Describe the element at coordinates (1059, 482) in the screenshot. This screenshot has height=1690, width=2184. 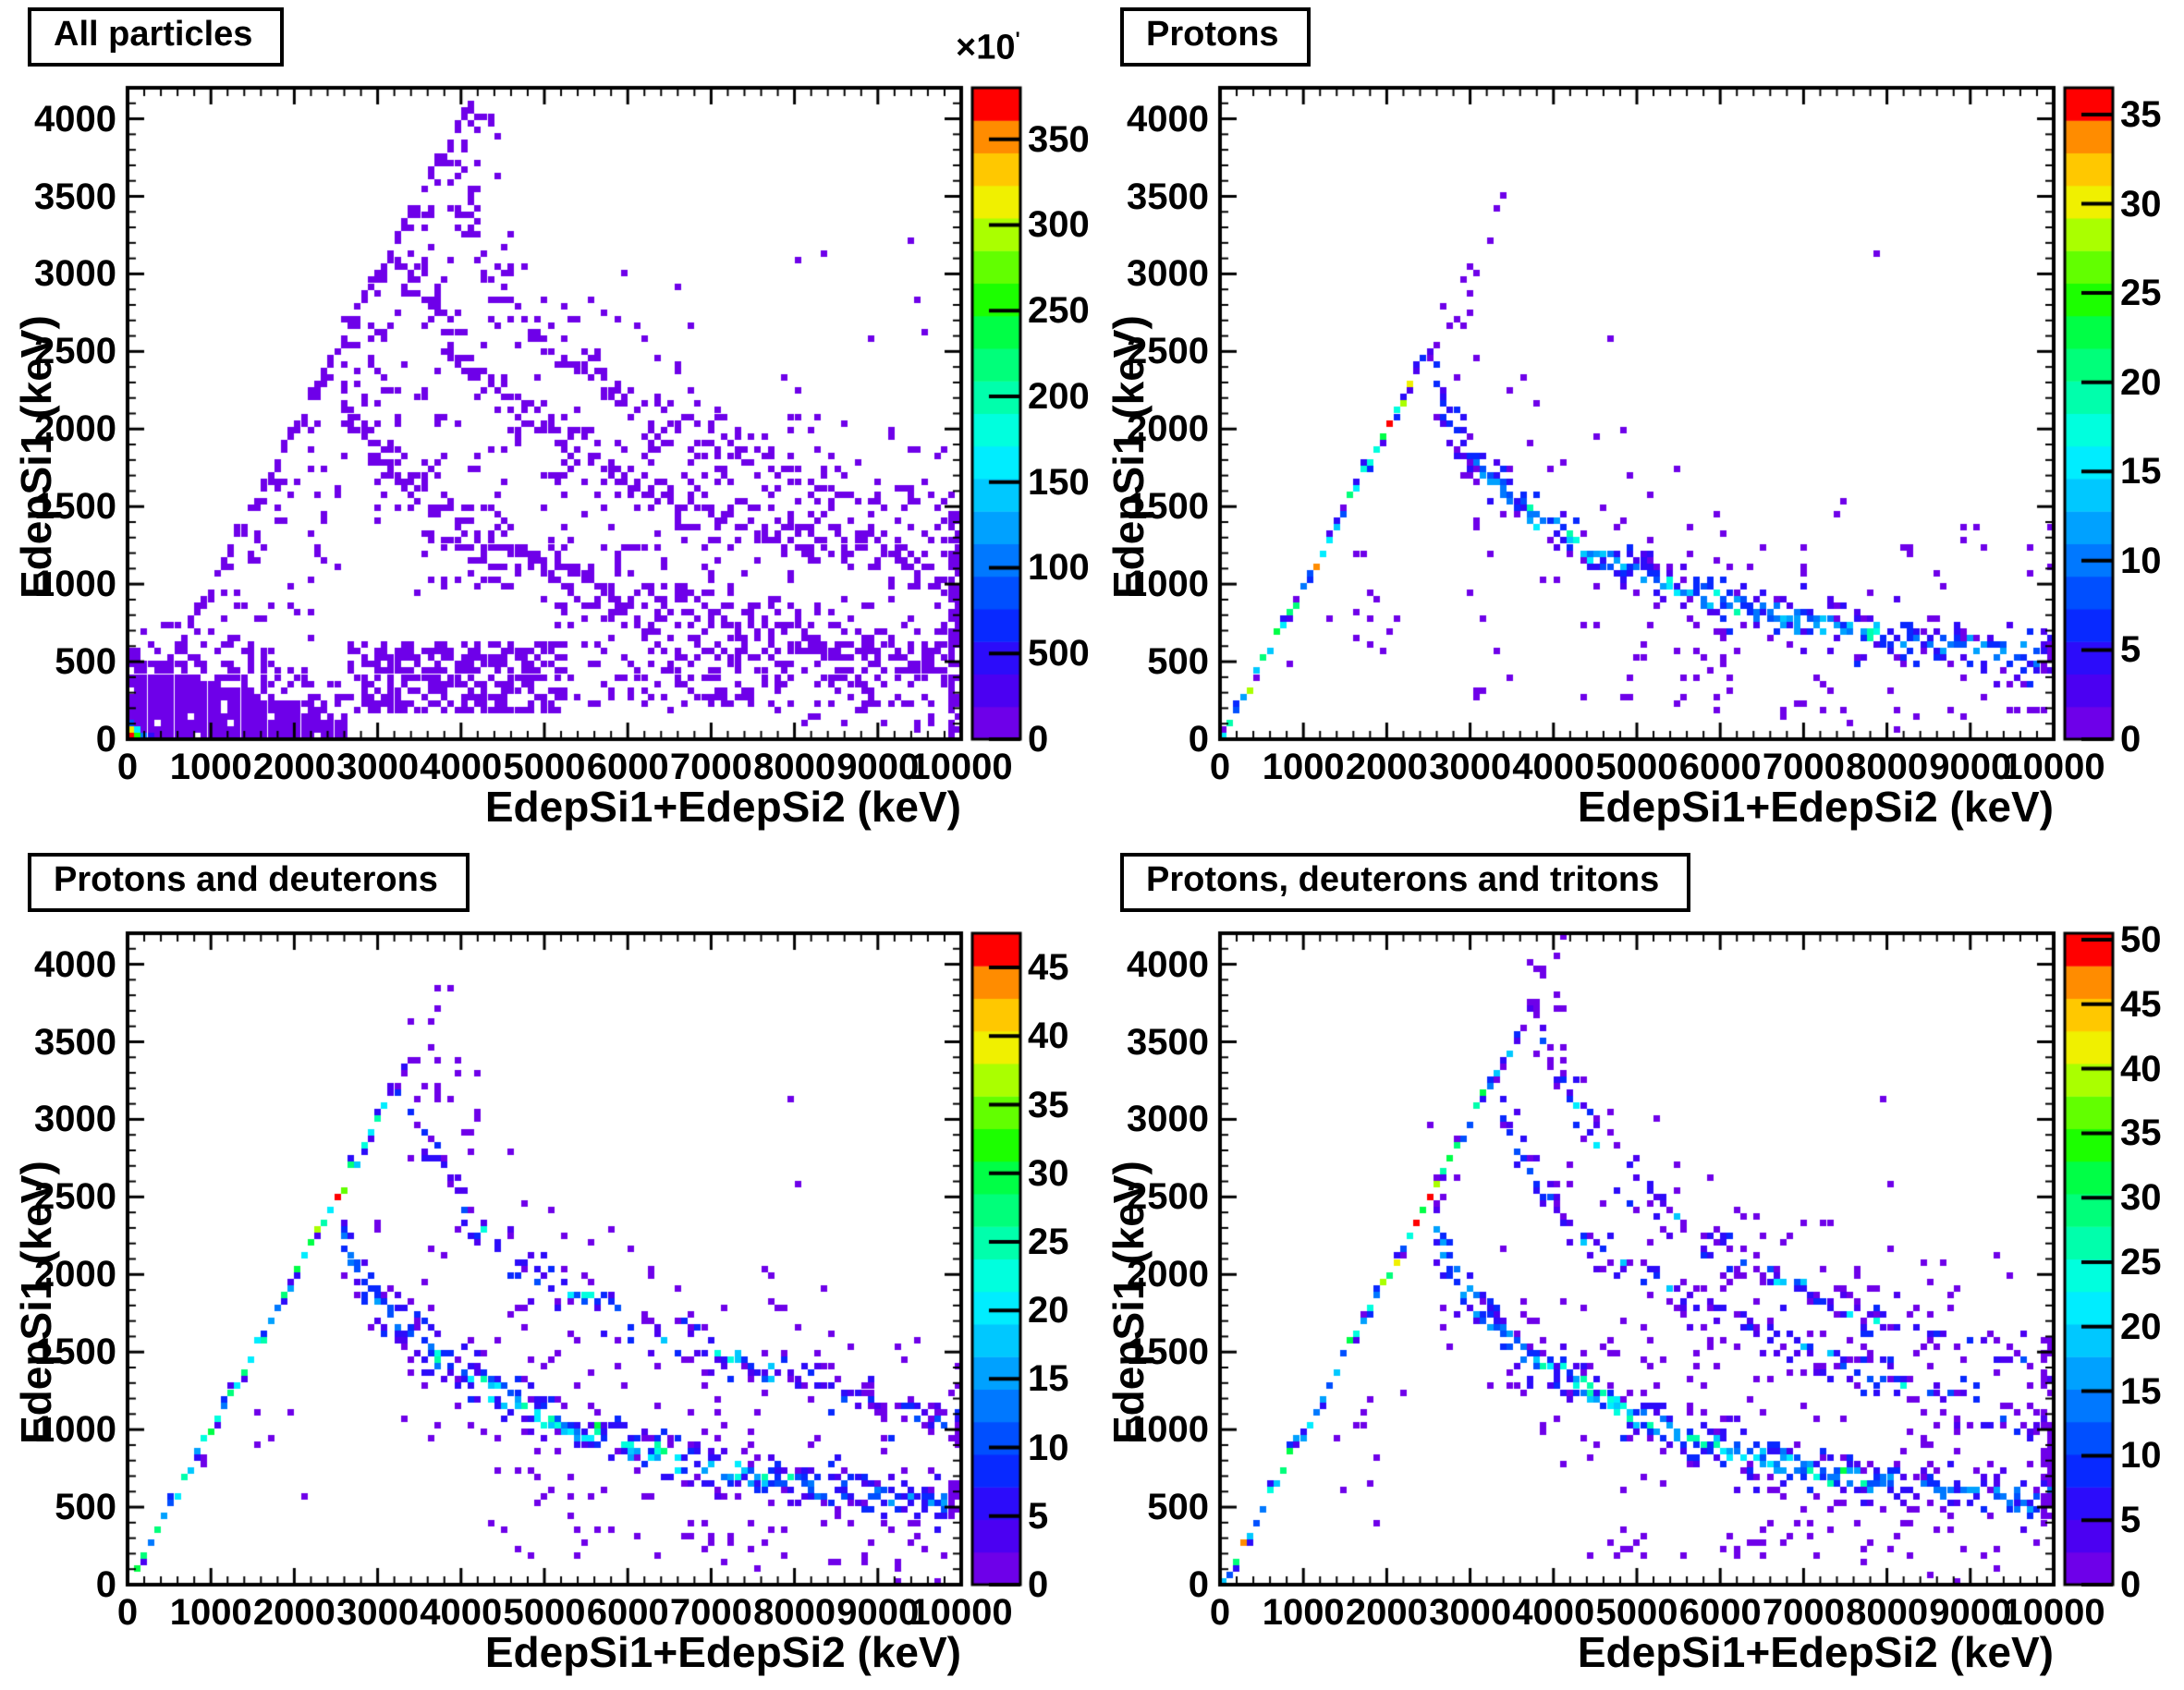
I see `colorbar-tick-label: 150` at that location.